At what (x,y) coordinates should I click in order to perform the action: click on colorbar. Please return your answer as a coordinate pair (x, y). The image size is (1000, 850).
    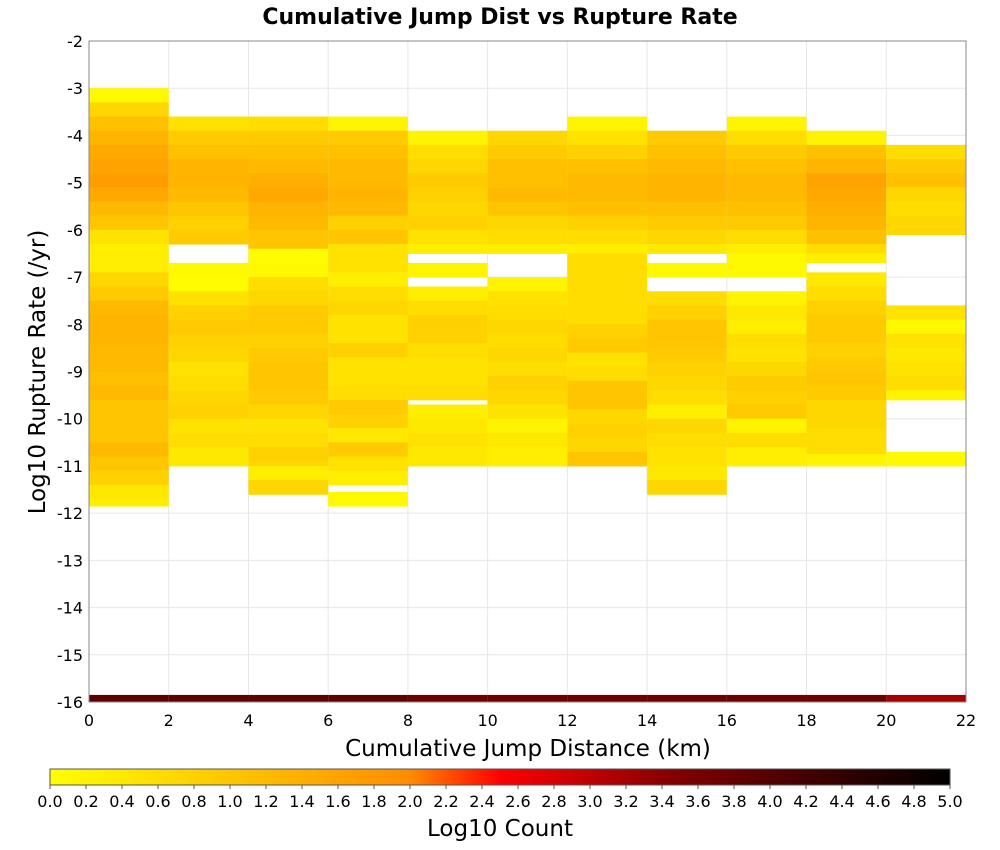
    Looking at the image, I should click on (500, 777).